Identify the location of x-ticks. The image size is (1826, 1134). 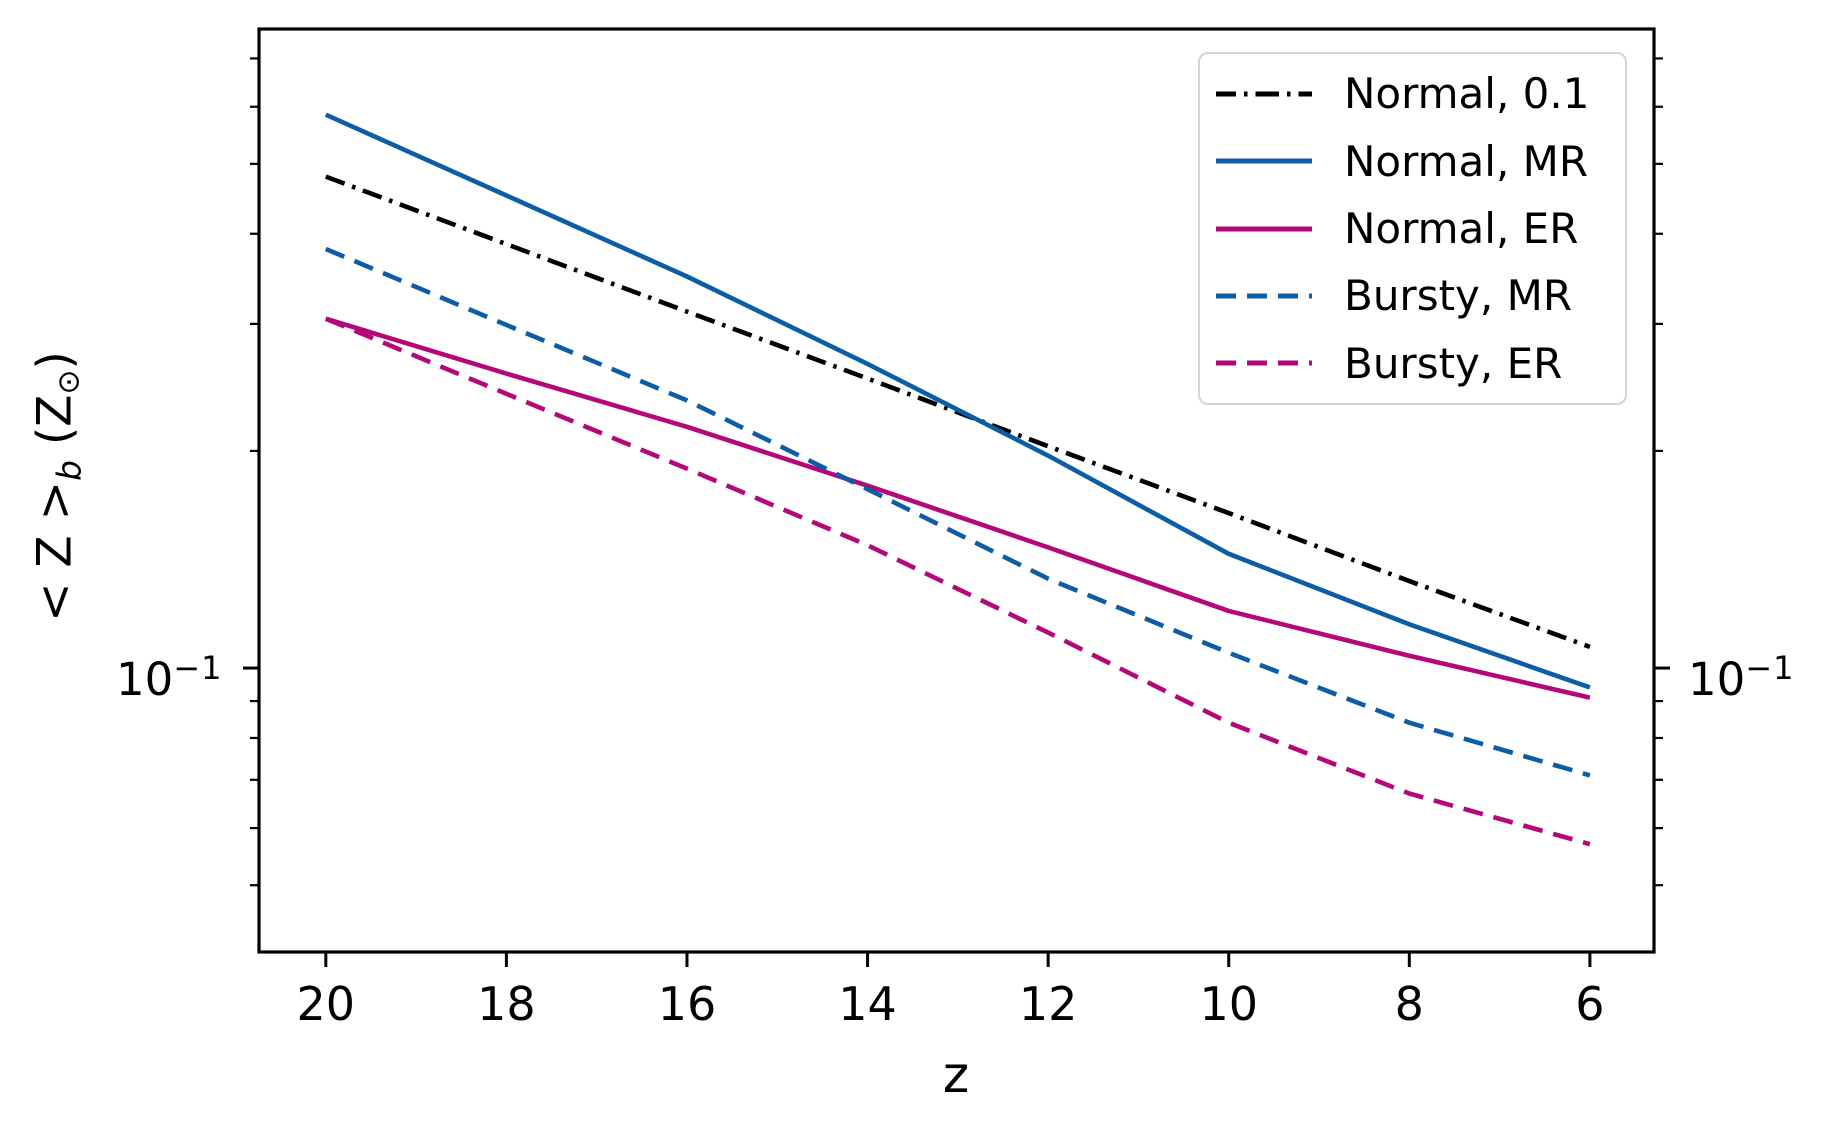
(958, 959).